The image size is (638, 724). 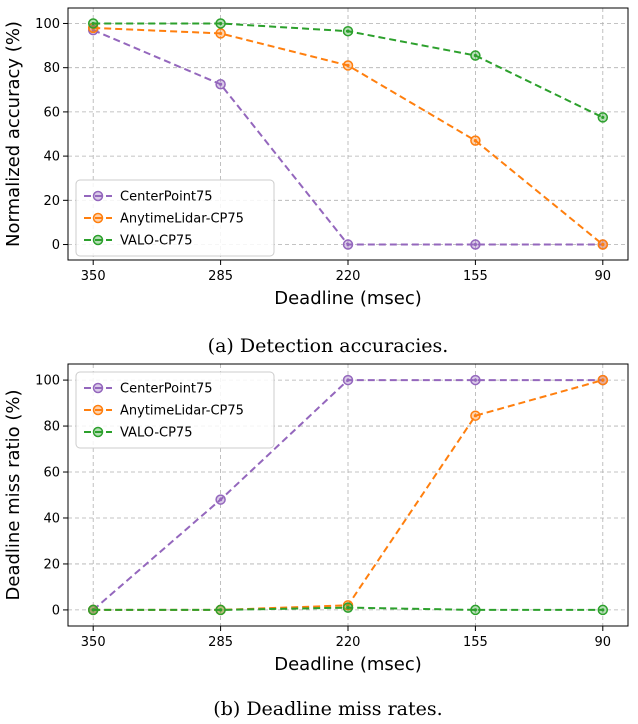 I want to click on y-axis-label: Normalized accuracy (%), so click(x=13, y=134).